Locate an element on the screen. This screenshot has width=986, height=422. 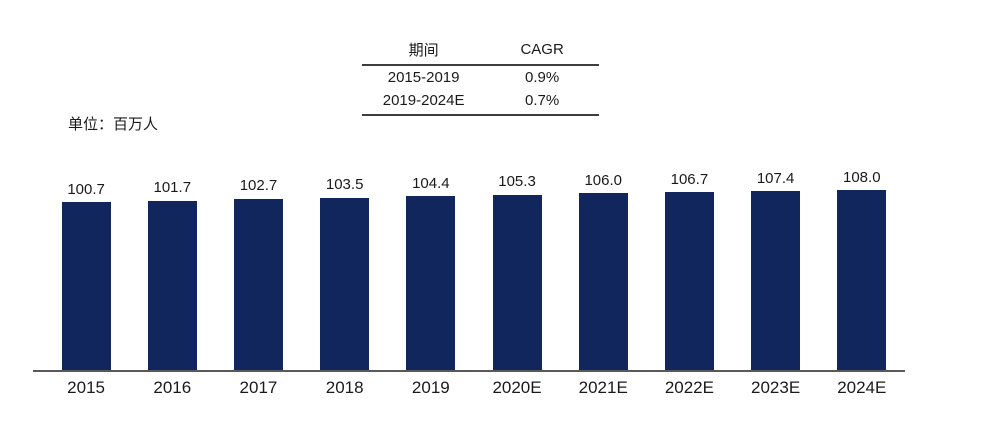
x-label-2021E: 2021E is located at coordinates (603, 387).